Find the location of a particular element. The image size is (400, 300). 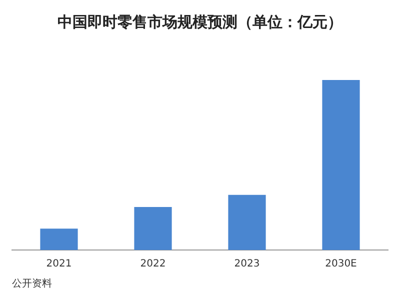

x-tick-label: 2022 is located at coordinates (153, 264).